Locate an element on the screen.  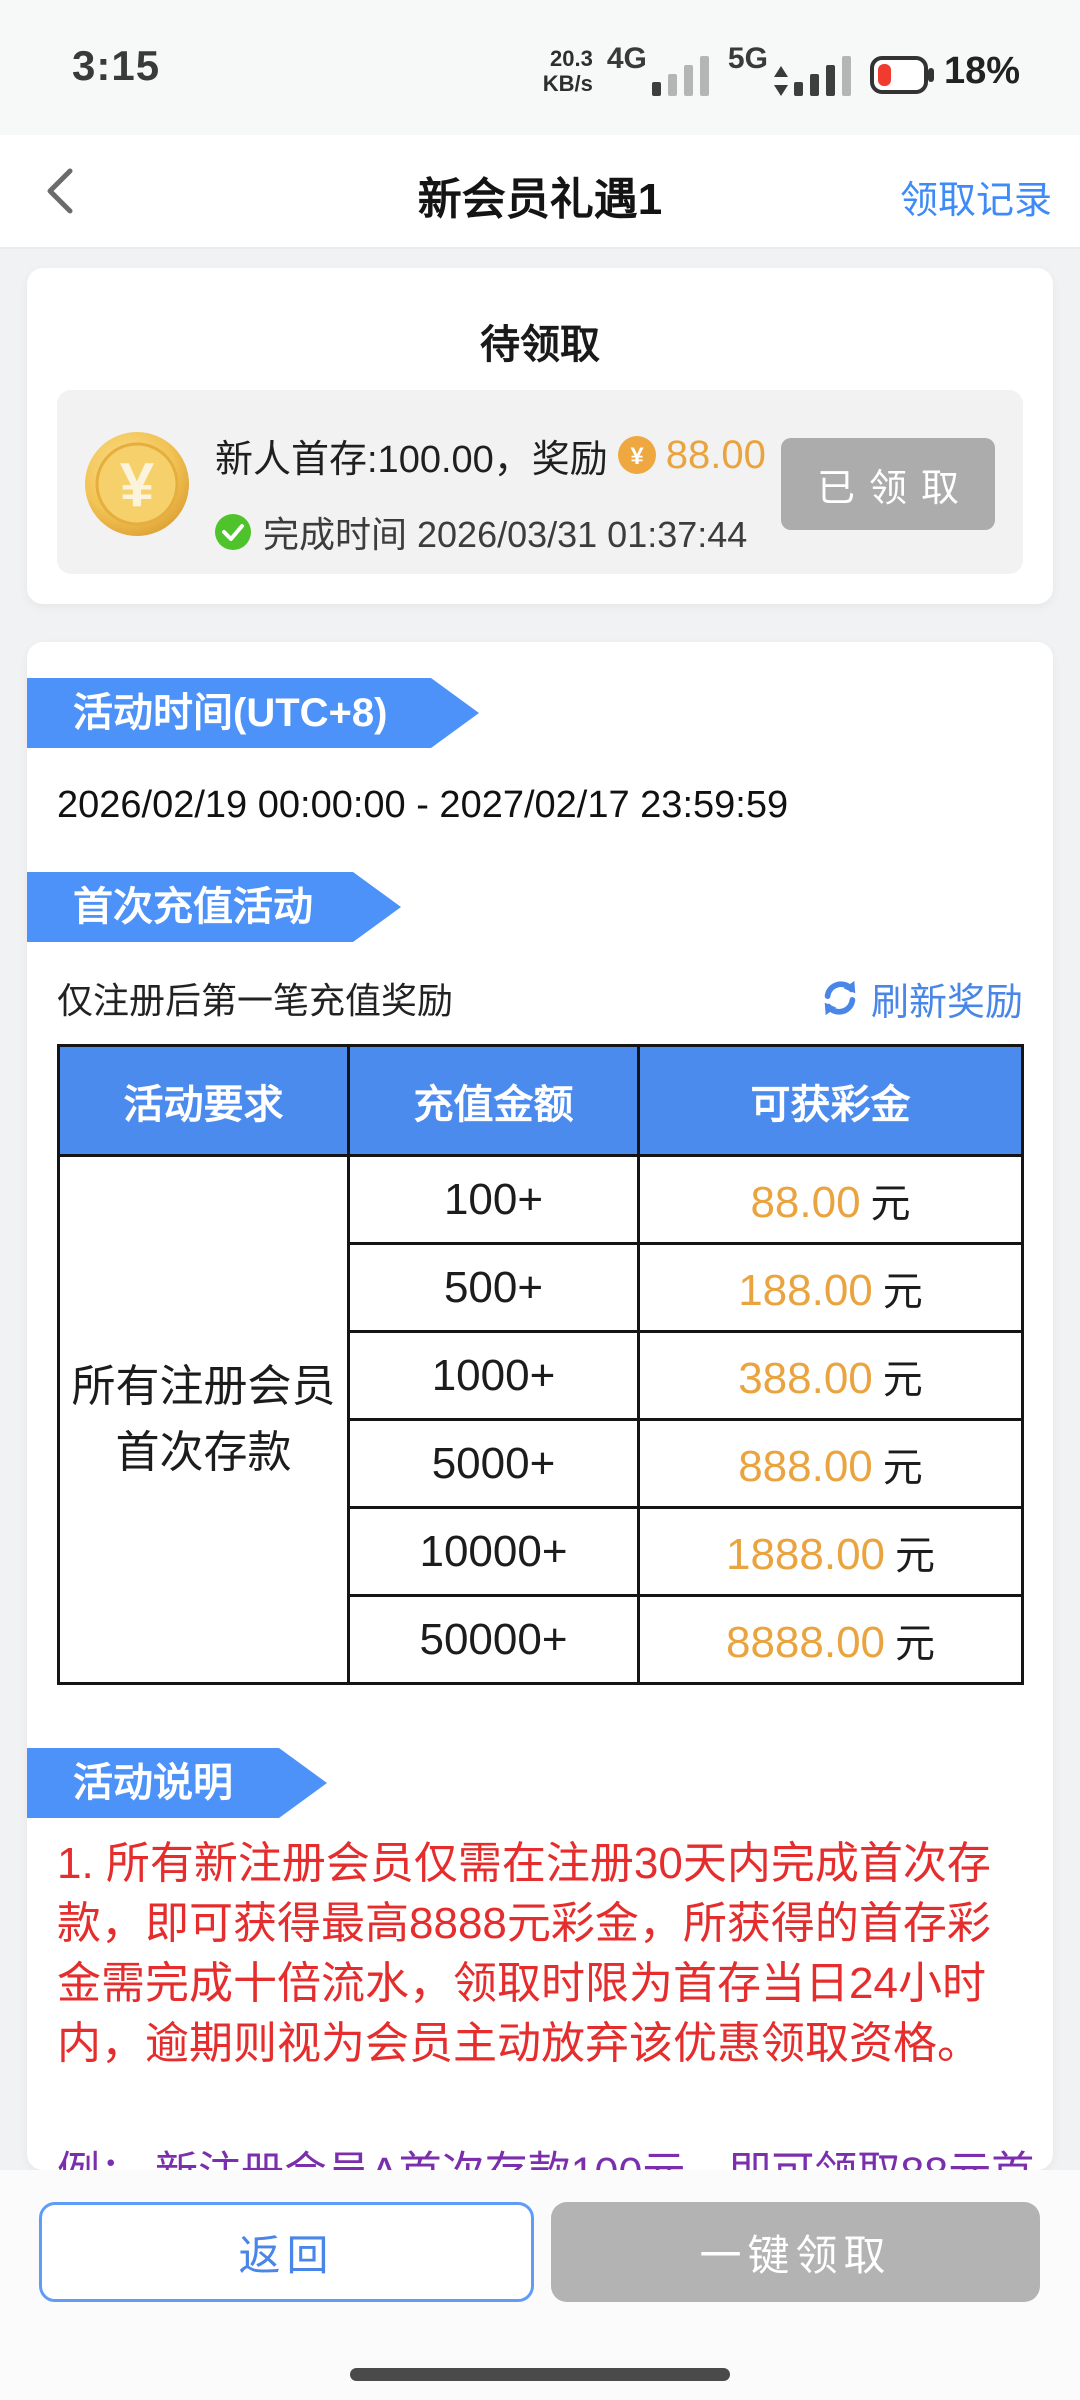
battery: 18% is located at coordinates (944, 74).